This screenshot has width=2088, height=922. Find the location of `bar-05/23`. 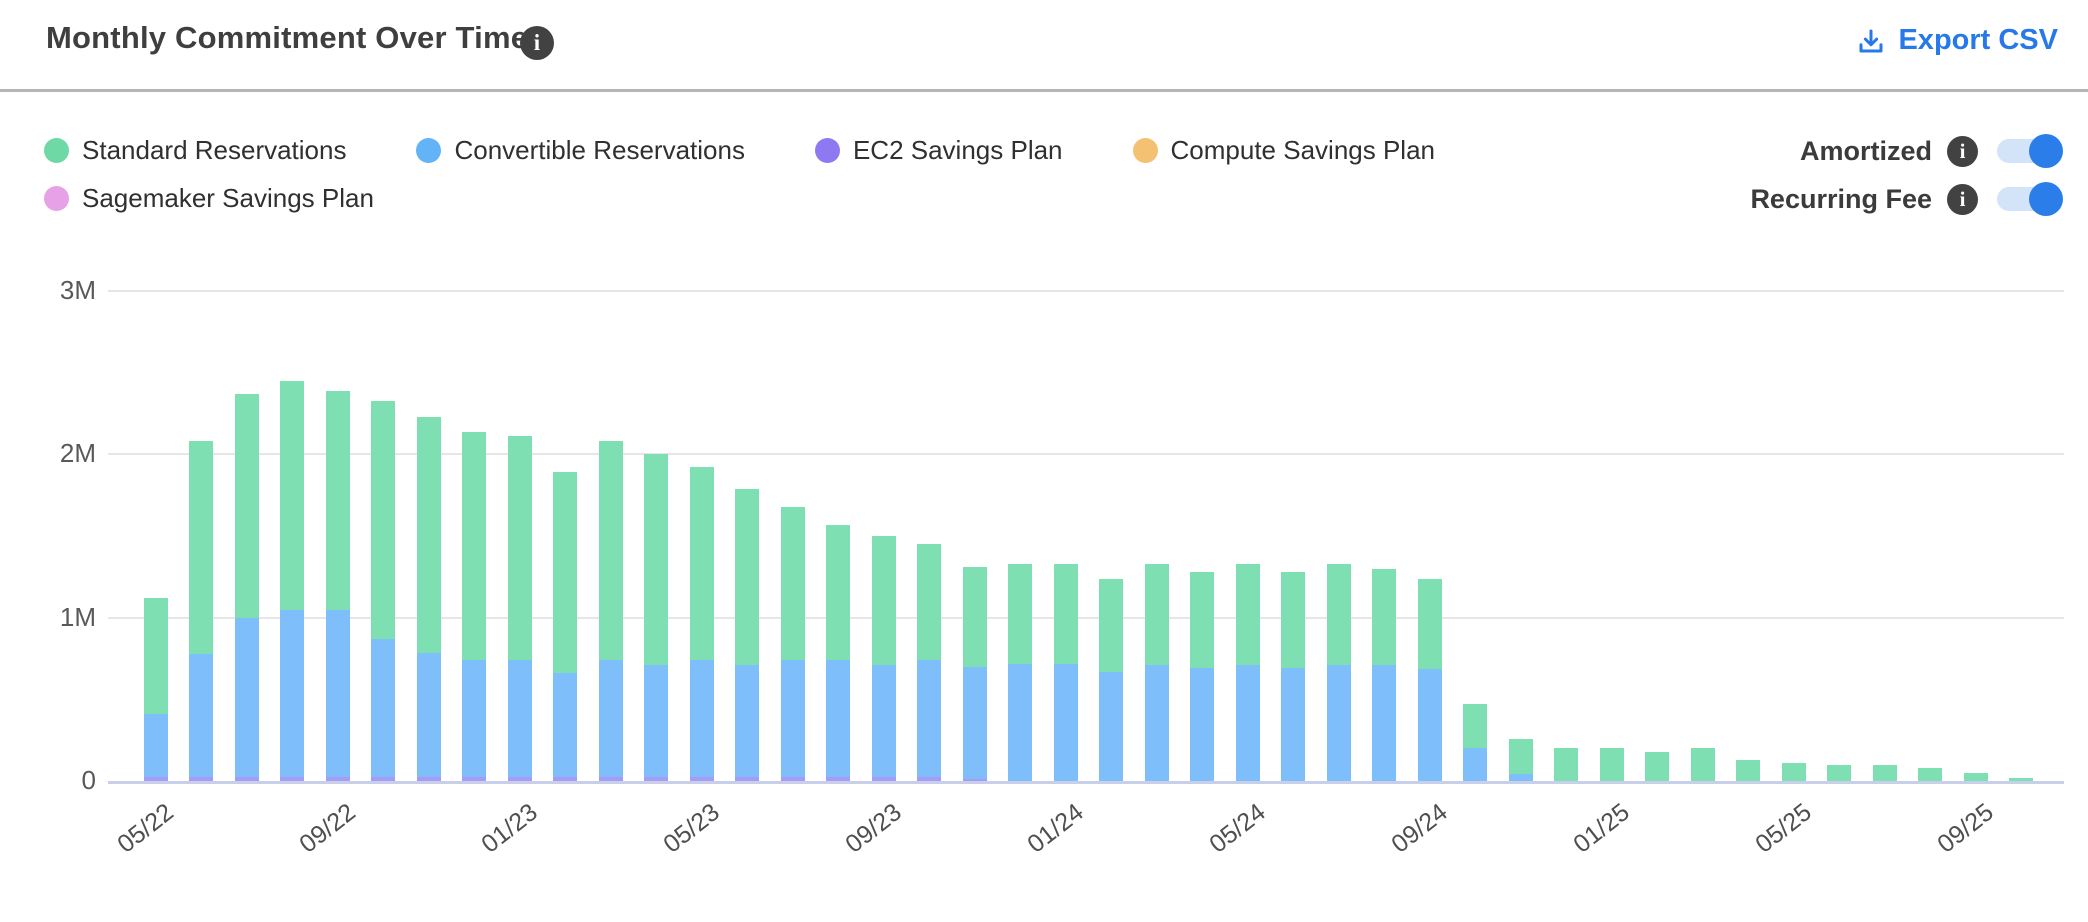

bar-05/23 is located at coordinates (701, 624).